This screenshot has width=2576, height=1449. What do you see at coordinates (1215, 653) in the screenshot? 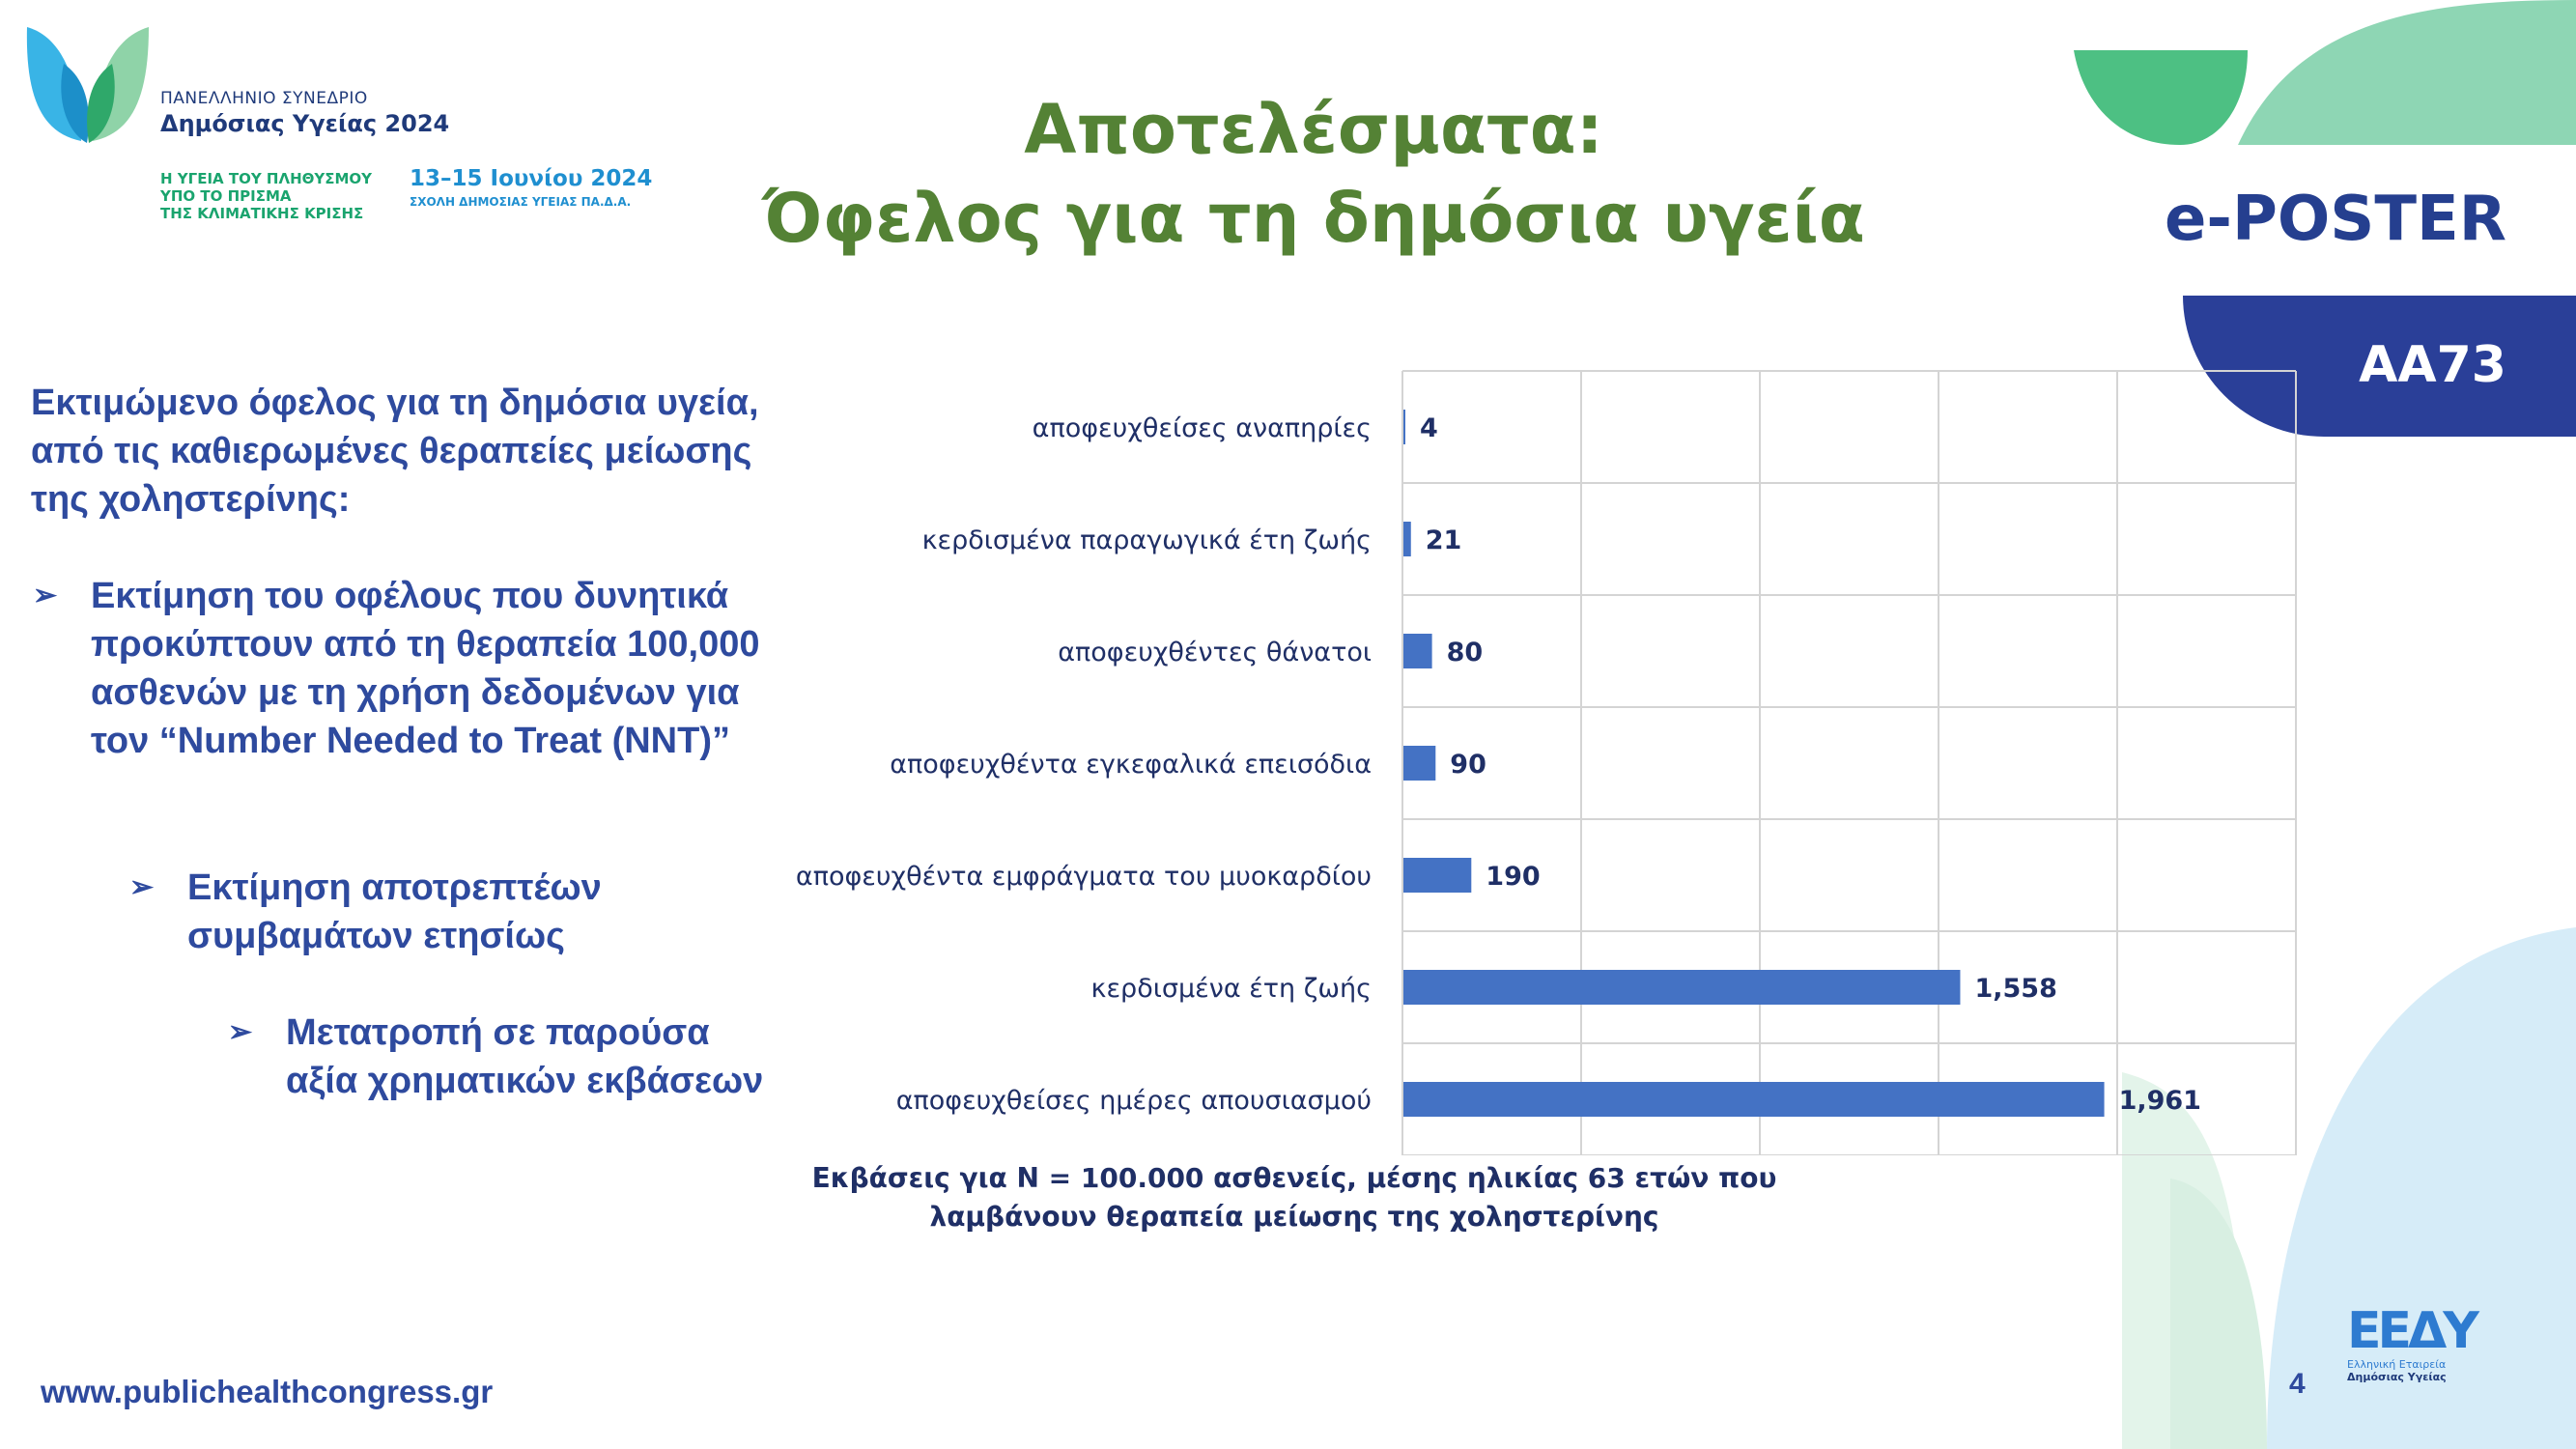
I see `category-label: αποφευχθέντες θάνατοι` at bounding box center [1215, 653].